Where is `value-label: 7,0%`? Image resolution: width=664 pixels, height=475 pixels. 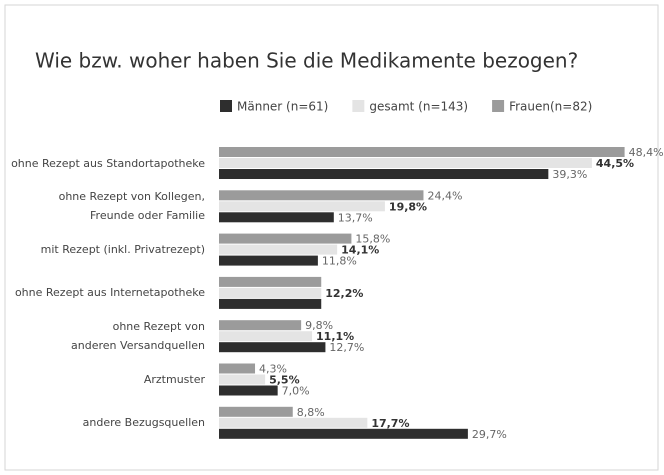
value-label: 7,0% is located at coordinates (296, 391).